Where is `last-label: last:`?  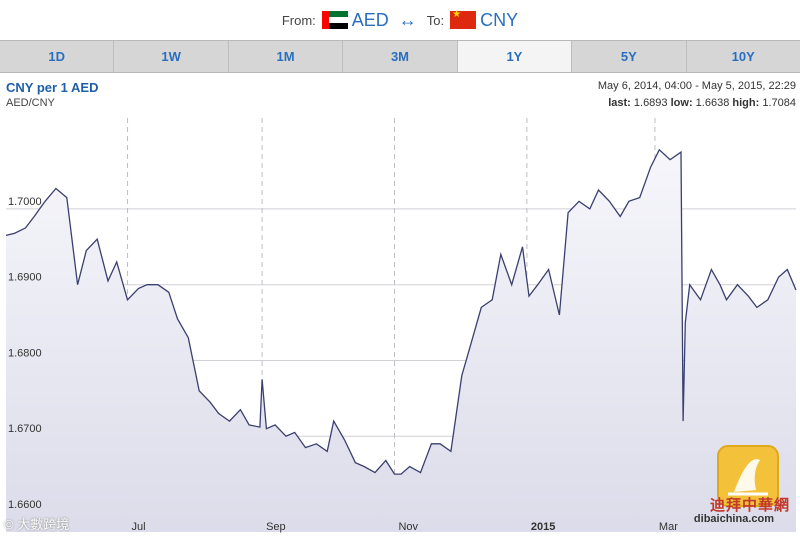 last-label: last: is located at coordinates (619, 103).